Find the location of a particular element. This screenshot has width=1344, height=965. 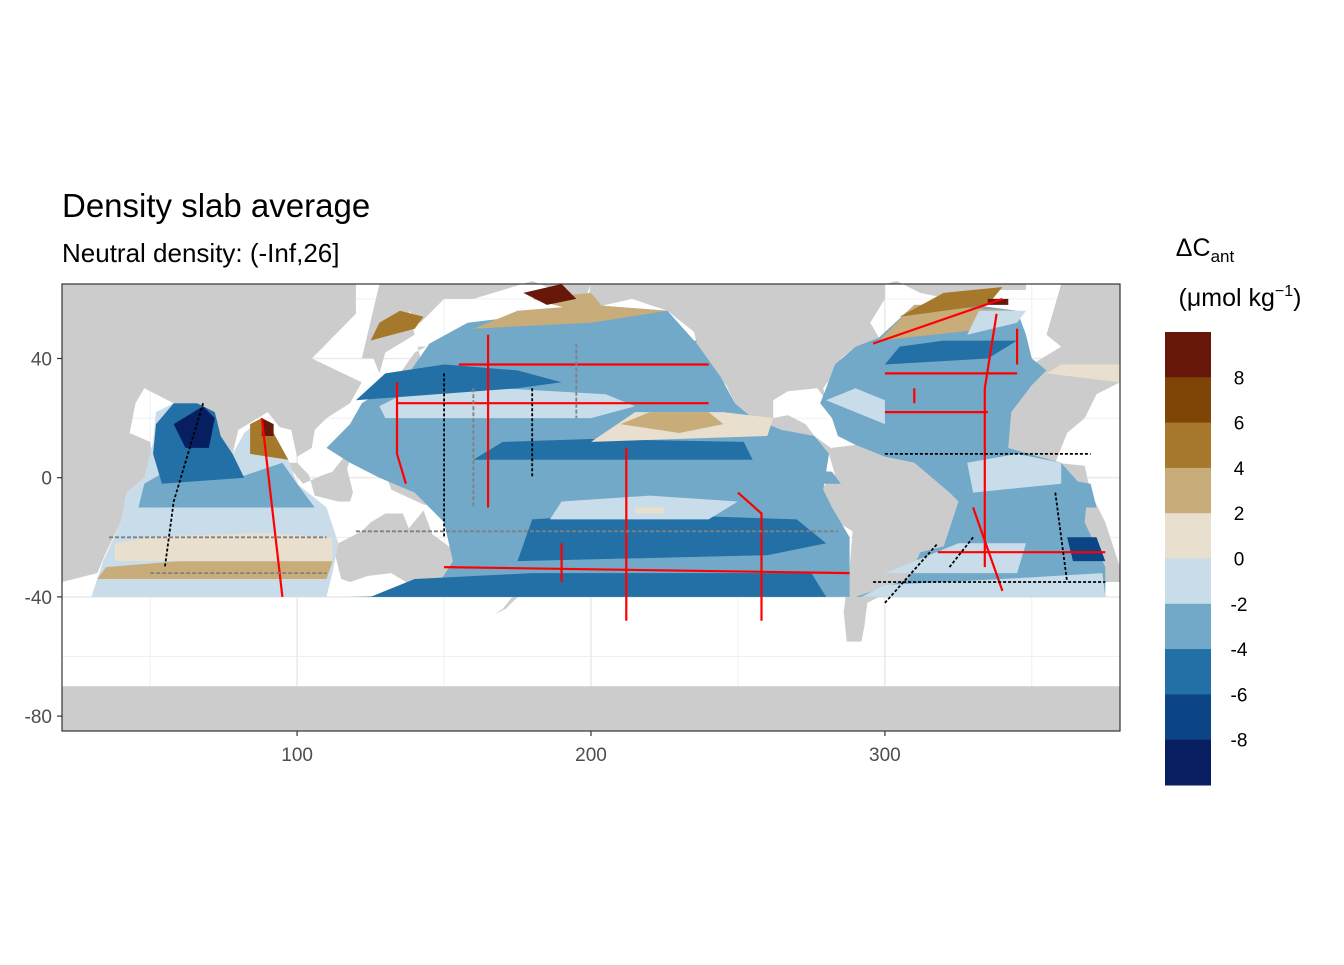

y-tick-label: -80 is located at coordinates (38, 717).